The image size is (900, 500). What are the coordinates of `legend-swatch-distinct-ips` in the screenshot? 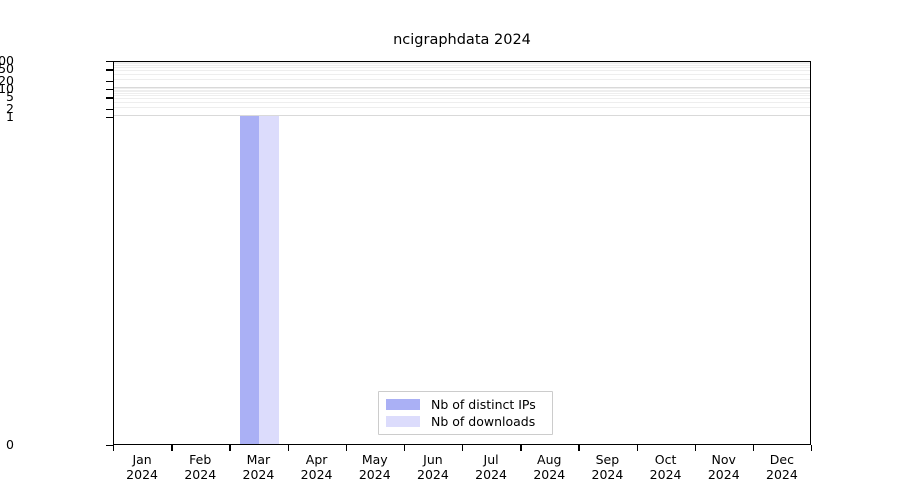 It's located at (403, 404).